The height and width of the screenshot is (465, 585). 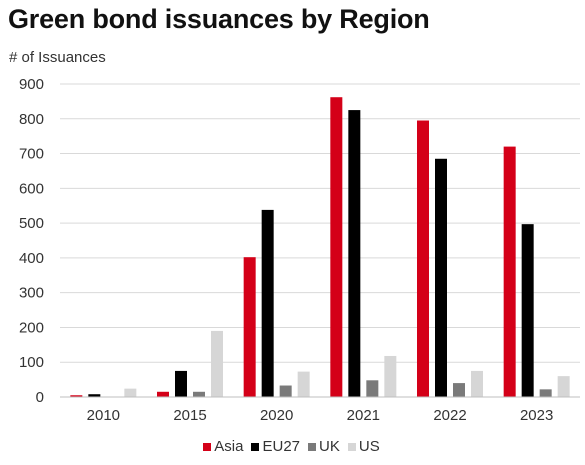 I want to click on y-tick-label: 100, so click(x=31, y=362).